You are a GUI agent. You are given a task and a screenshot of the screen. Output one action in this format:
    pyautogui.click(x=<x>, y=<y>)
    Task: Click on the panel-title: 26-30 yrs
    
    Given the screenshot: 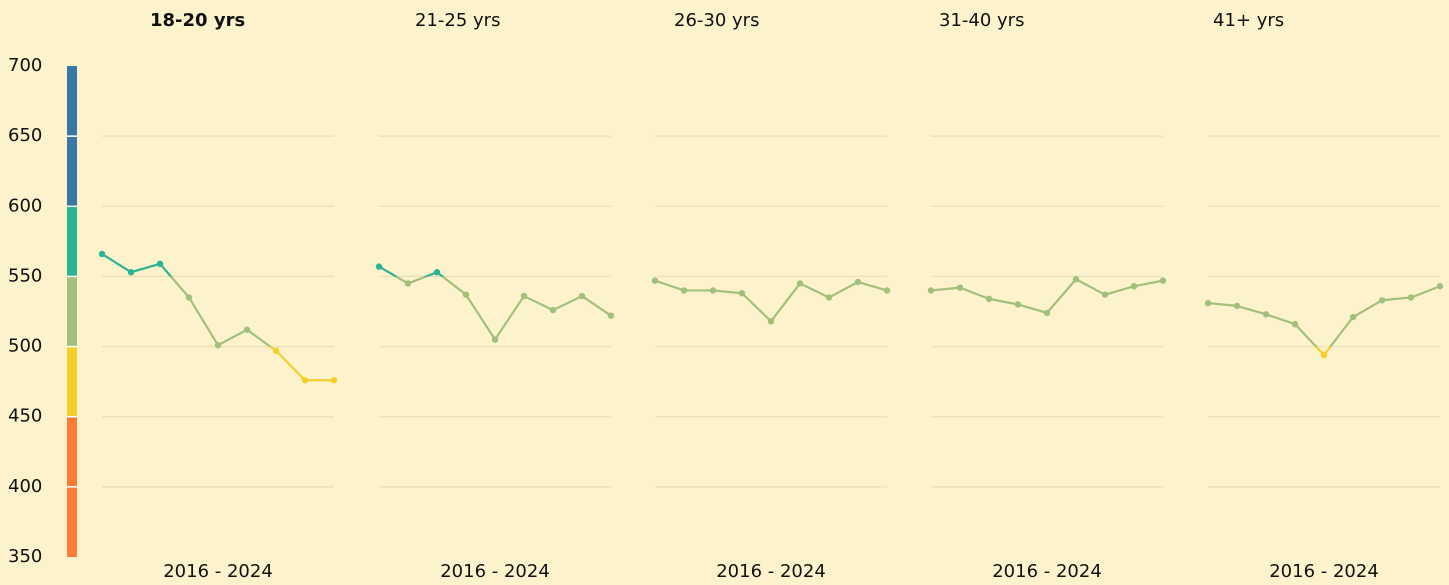 What is the action you would take?
    pyautogui.click(x=716, y=20)
    